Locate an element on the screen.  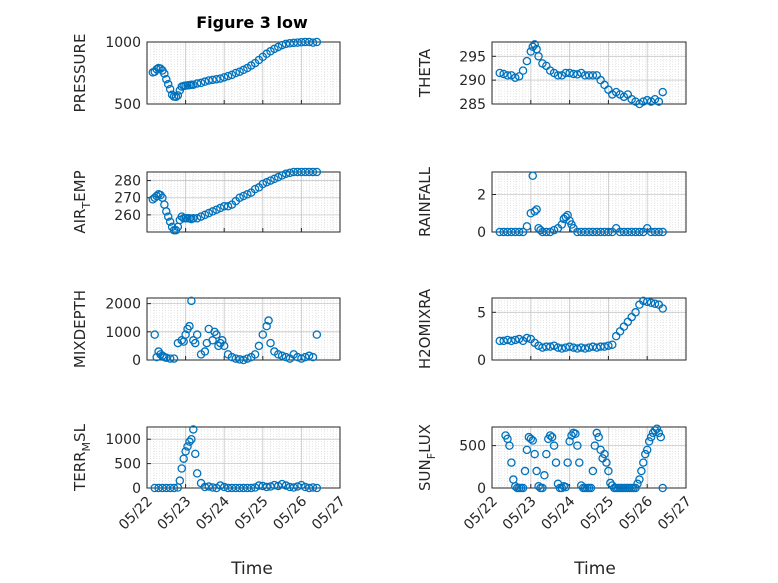
x-axis-label-left: Time is located at coordinates (251, 569).